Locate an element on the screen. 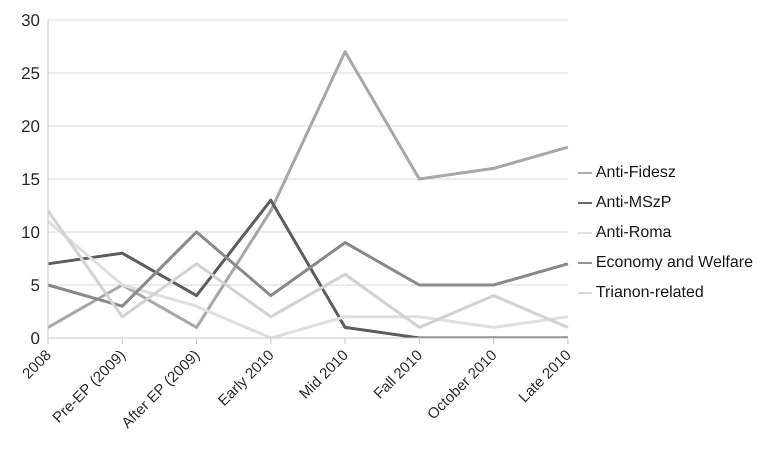 Image resolution: width=779 pixels, height=467 pixels. legend-label: Anti-MSzP is located at coordinates (634, 202).